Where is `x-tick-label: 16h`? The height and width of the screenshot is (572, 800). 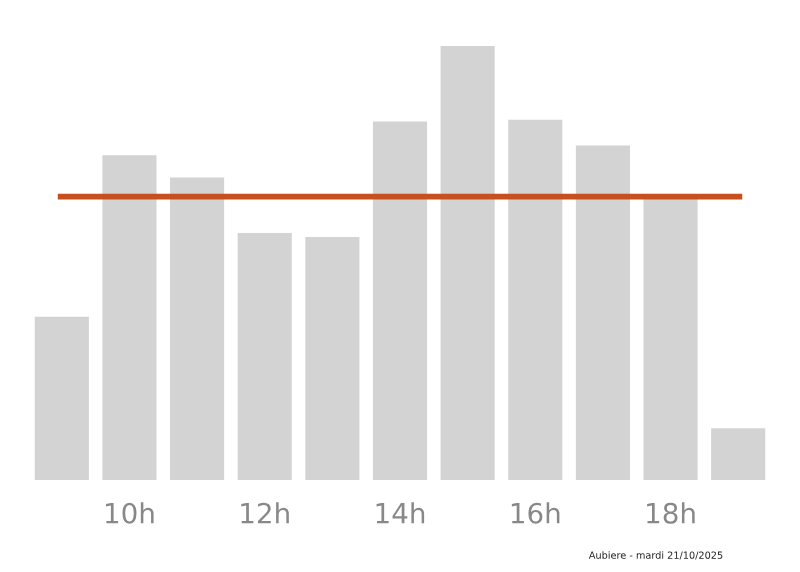 x-tick-label: 16h is located at coordinates (535, 513).